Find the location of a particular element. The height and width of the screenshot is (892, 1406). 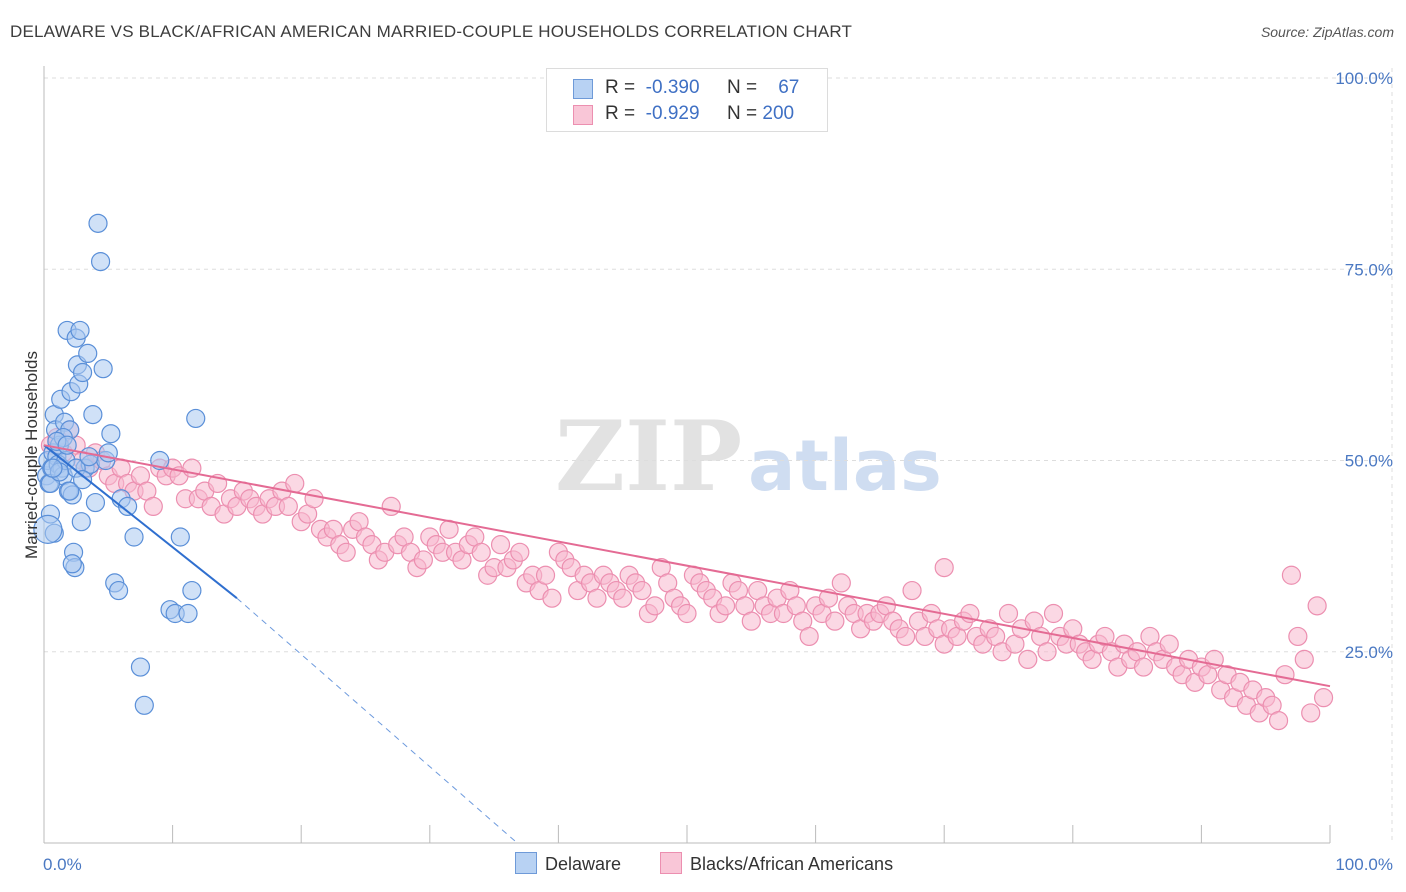

series-delaware-points is located at coordinates (119, 464).